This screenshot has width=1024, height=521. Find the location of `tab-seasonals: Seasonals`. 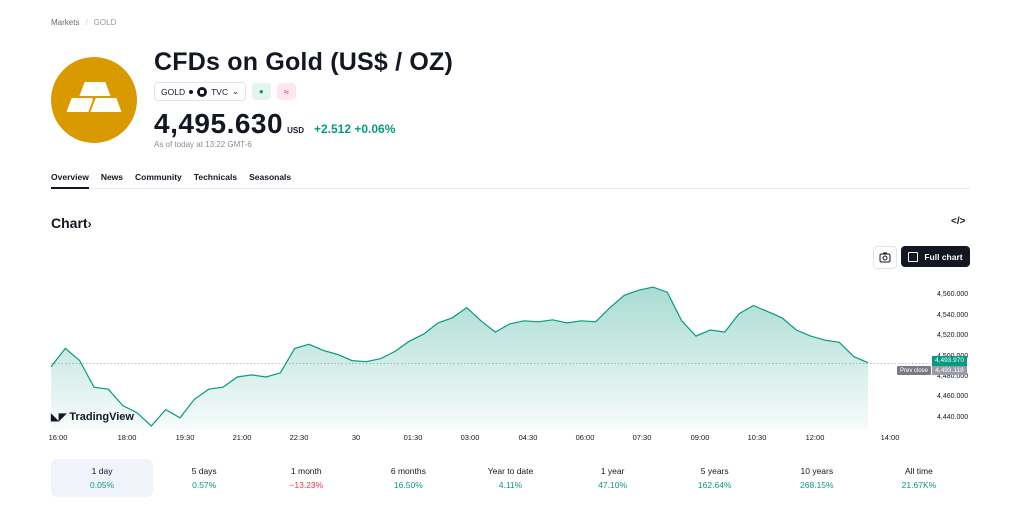

tab-seasonals: Seasonals is located at coordinates (270, 177).